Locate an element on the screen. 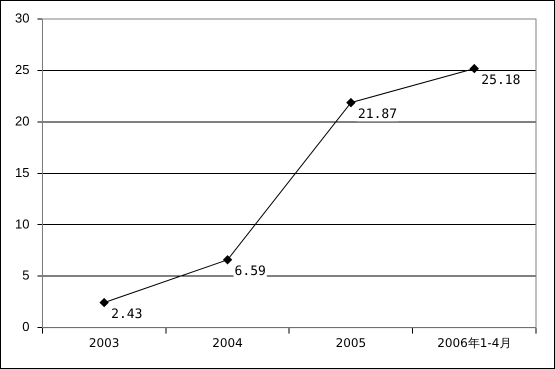 This screenshot has height=369, width=555. data-label: 21.87 is located at coordinates (378, 114).